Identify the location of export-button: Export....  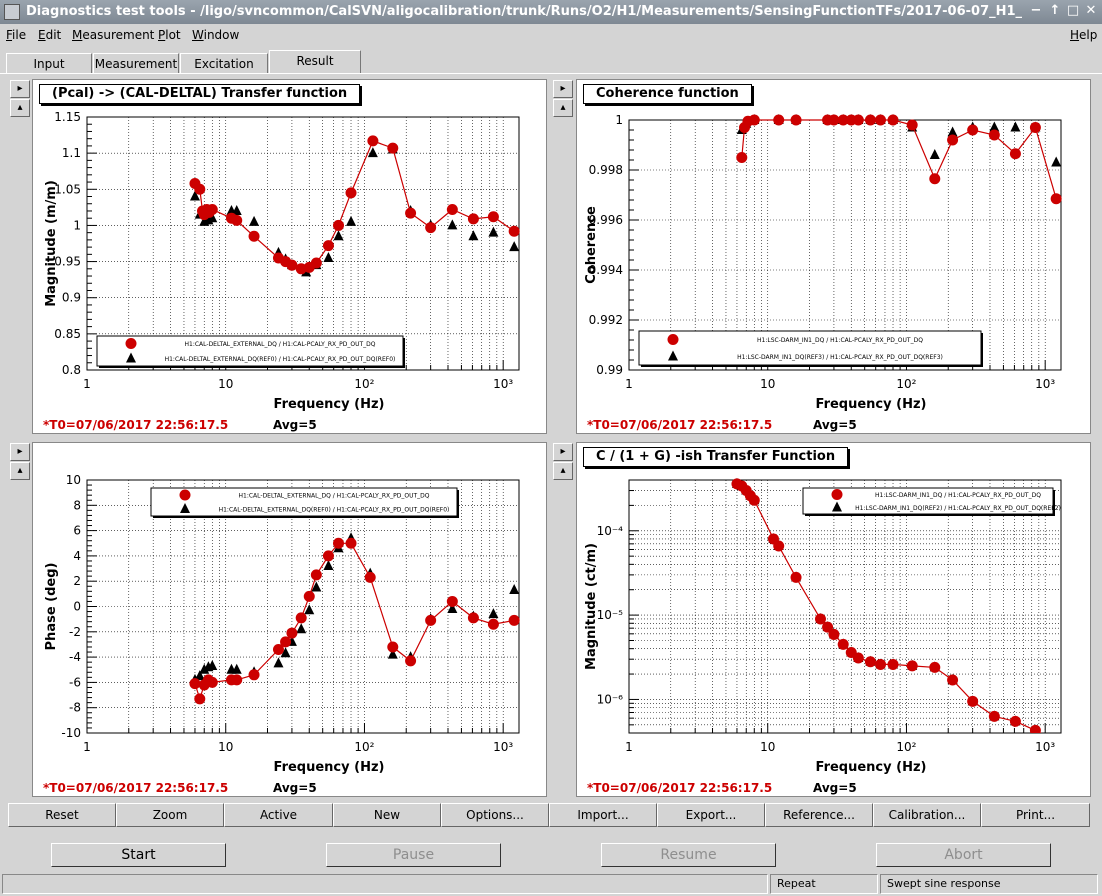
(711, 815).